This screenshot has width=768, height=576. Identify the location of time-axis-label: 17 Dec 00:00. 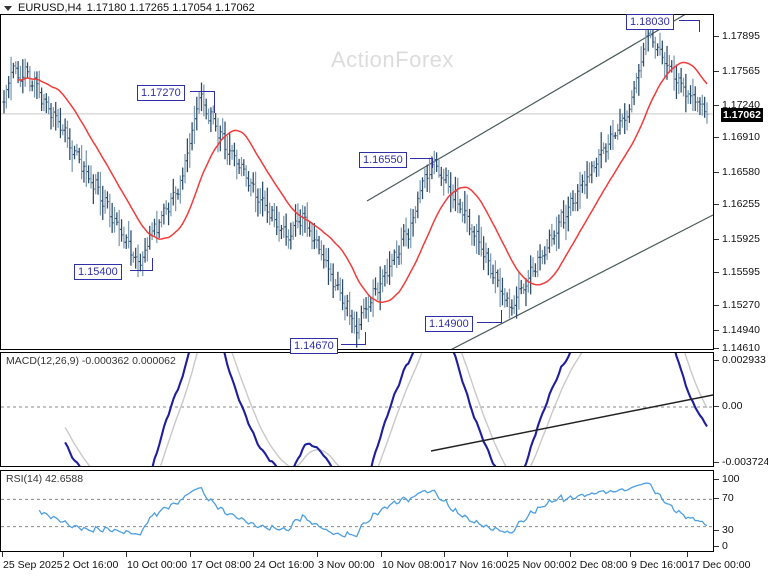
(719, 565).